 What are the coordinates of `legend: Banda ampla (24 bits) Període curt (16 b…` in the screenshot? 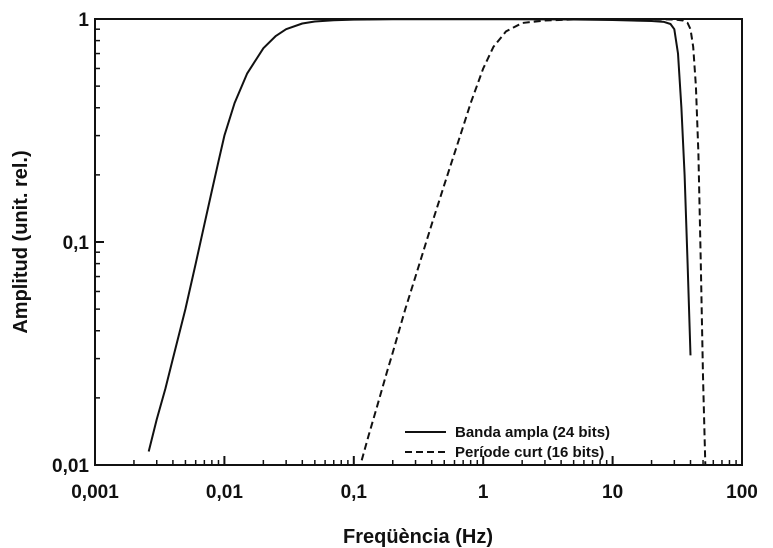 It's located at (507, 442).